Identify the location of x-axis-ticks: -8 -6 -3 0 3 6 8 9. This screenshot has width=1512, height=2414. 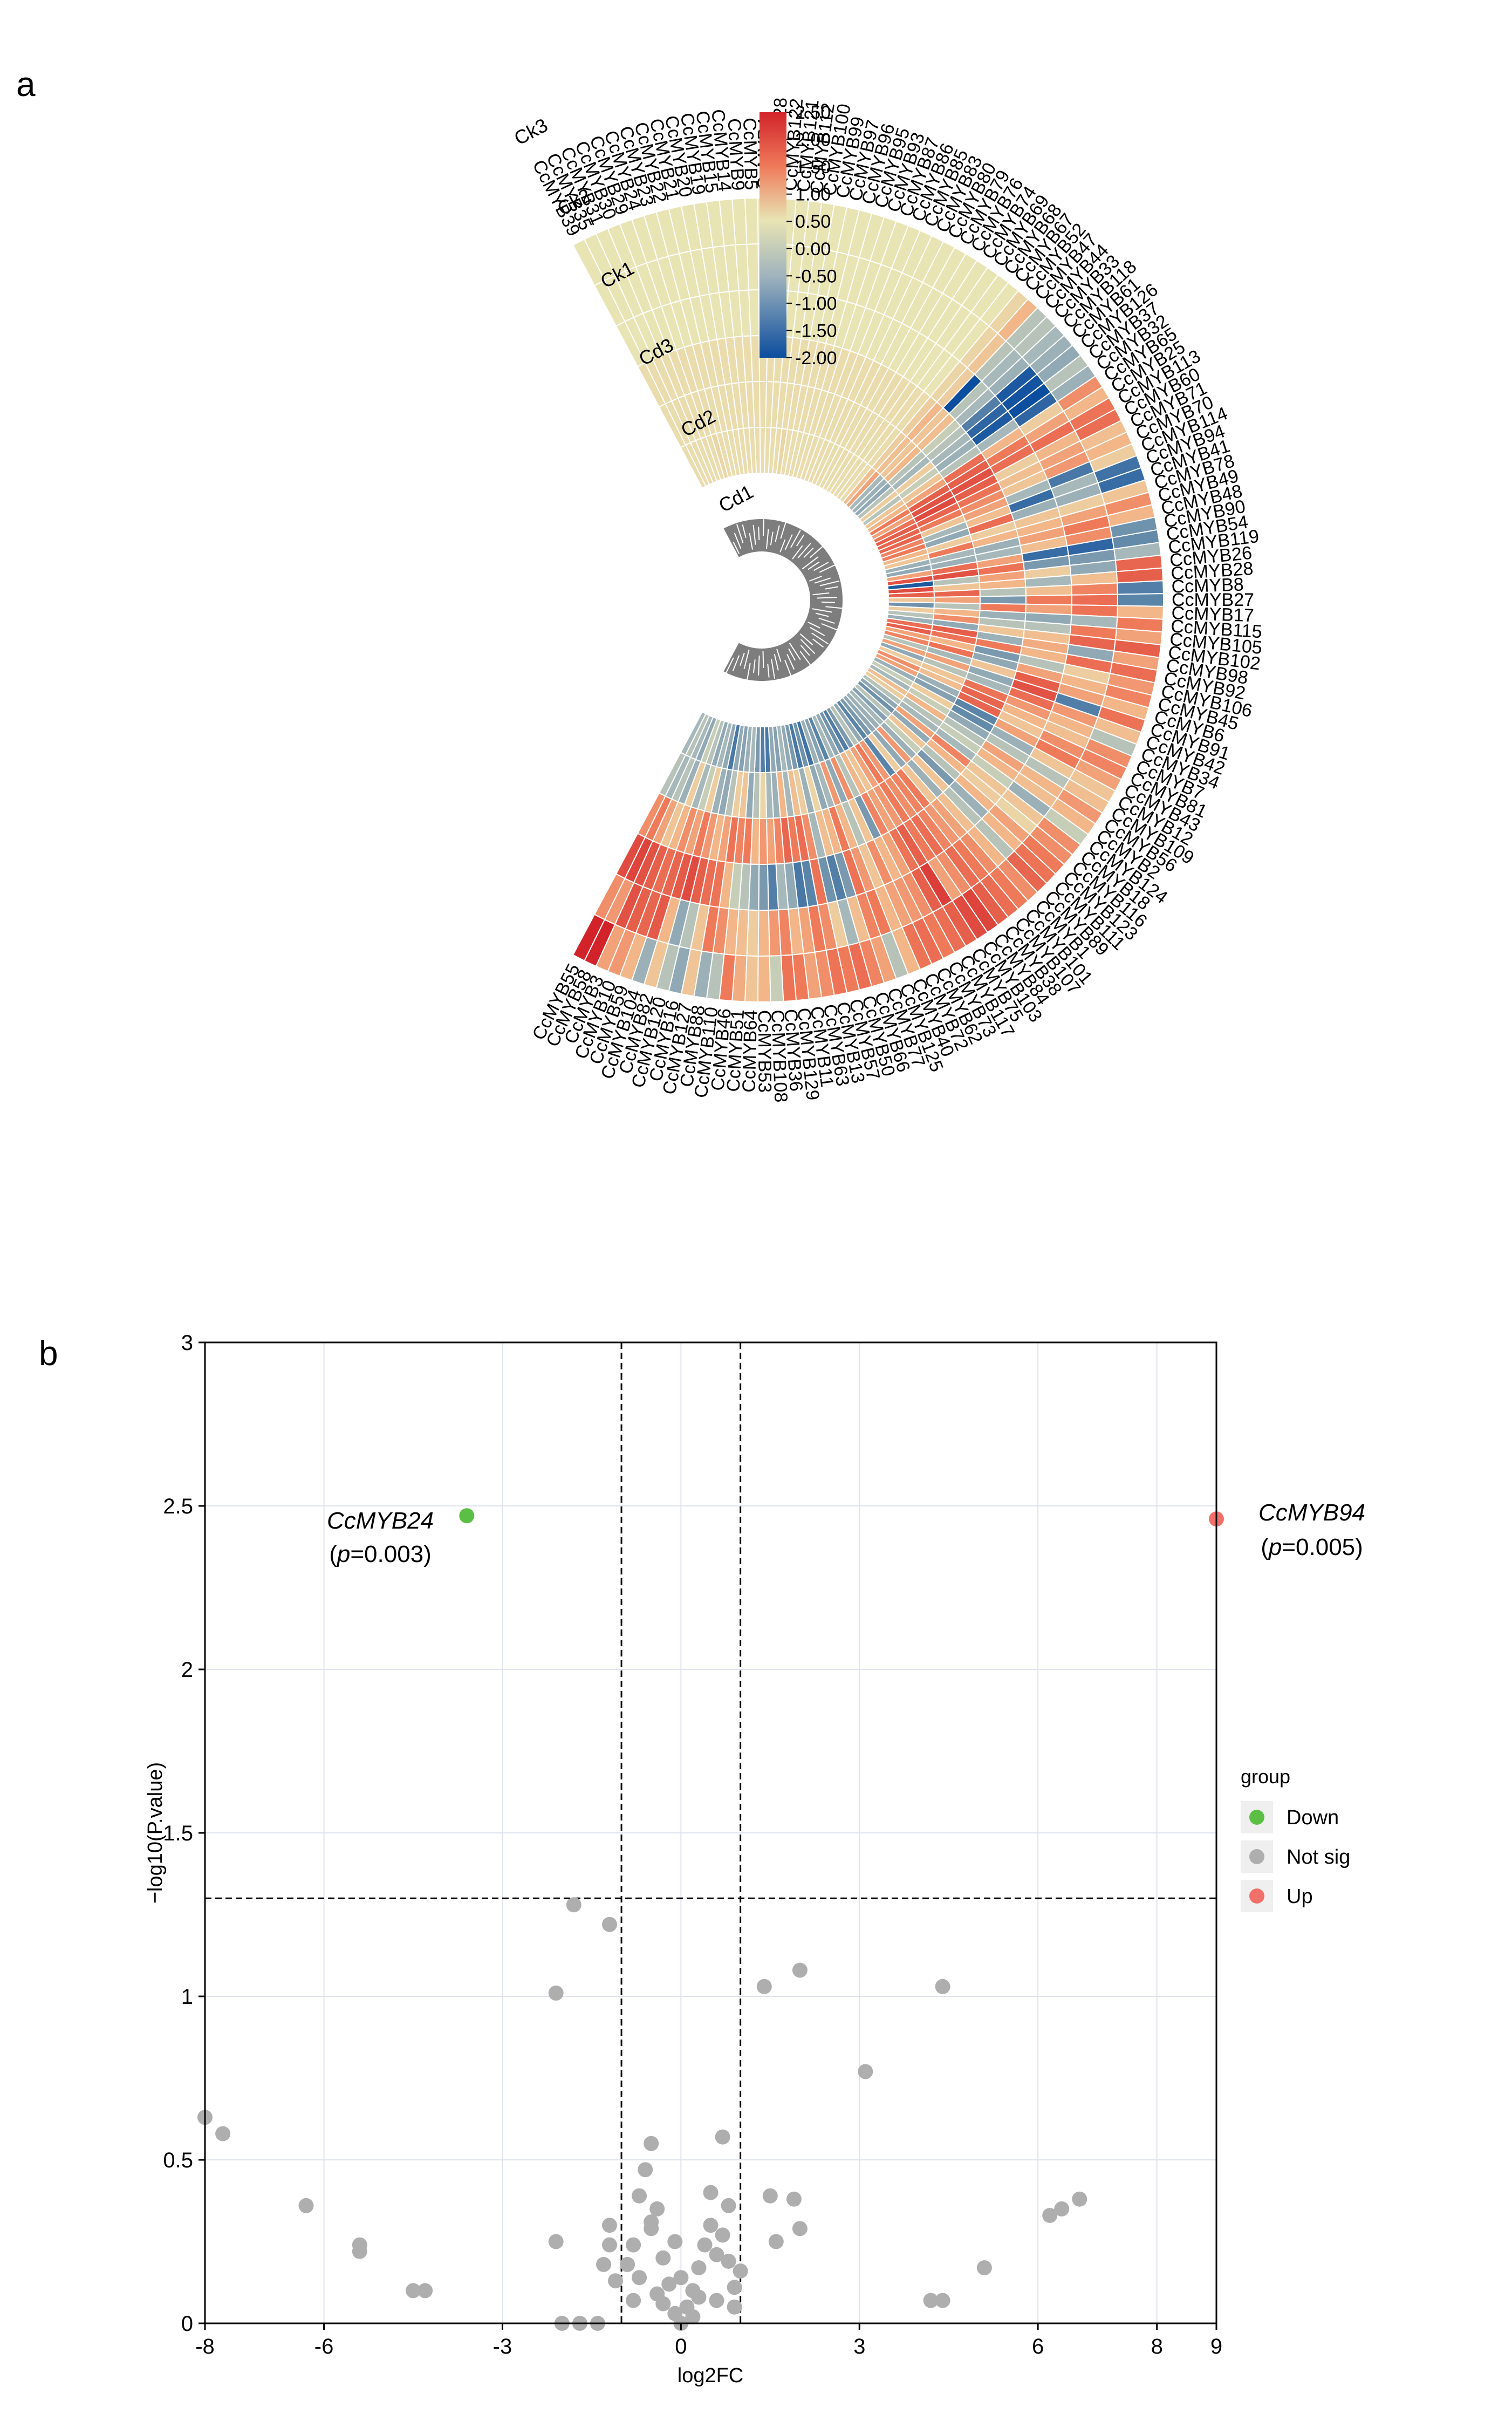
(708, 2340).